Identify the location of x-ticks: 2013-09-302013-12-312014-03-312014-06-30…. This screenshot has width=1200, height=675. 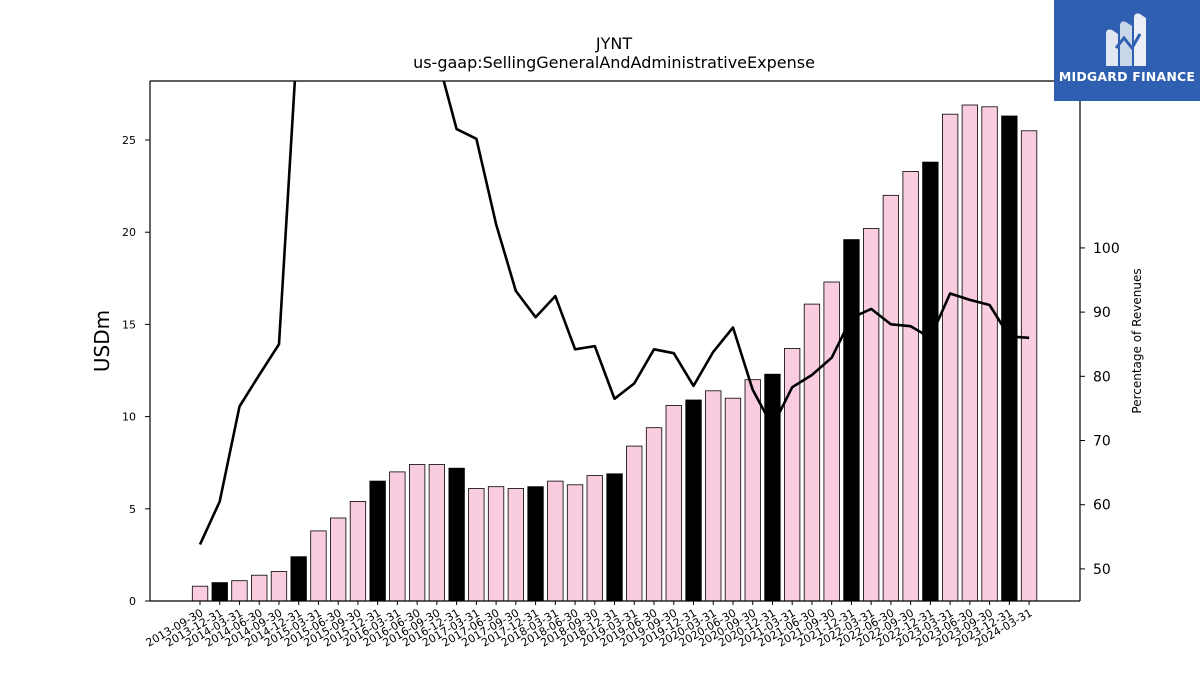
(589, 625).